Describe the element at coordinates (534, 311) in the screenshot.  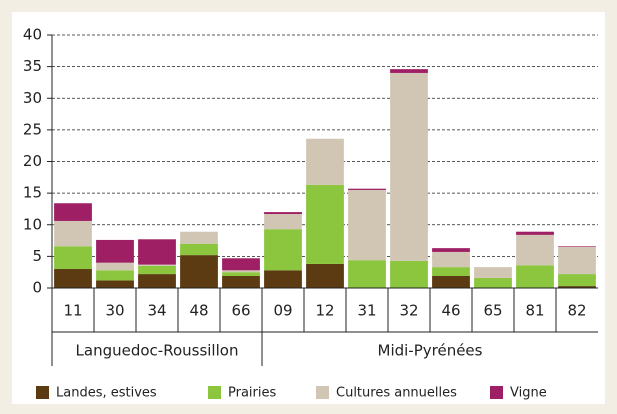
I see `x-tick-label: 81` at that location.